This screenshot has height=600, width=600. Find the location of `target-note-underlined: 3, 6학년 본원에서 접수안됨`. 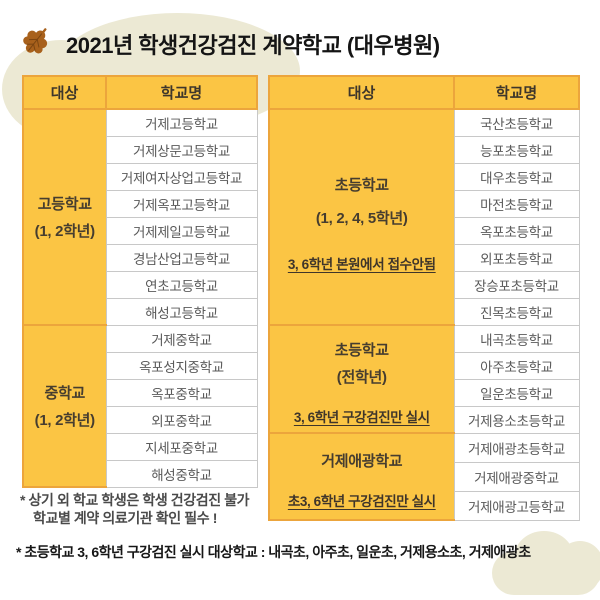

target-note-underlined: 3, 6학년 본원에서 접수안됨 is located at coordinates (361, 264).